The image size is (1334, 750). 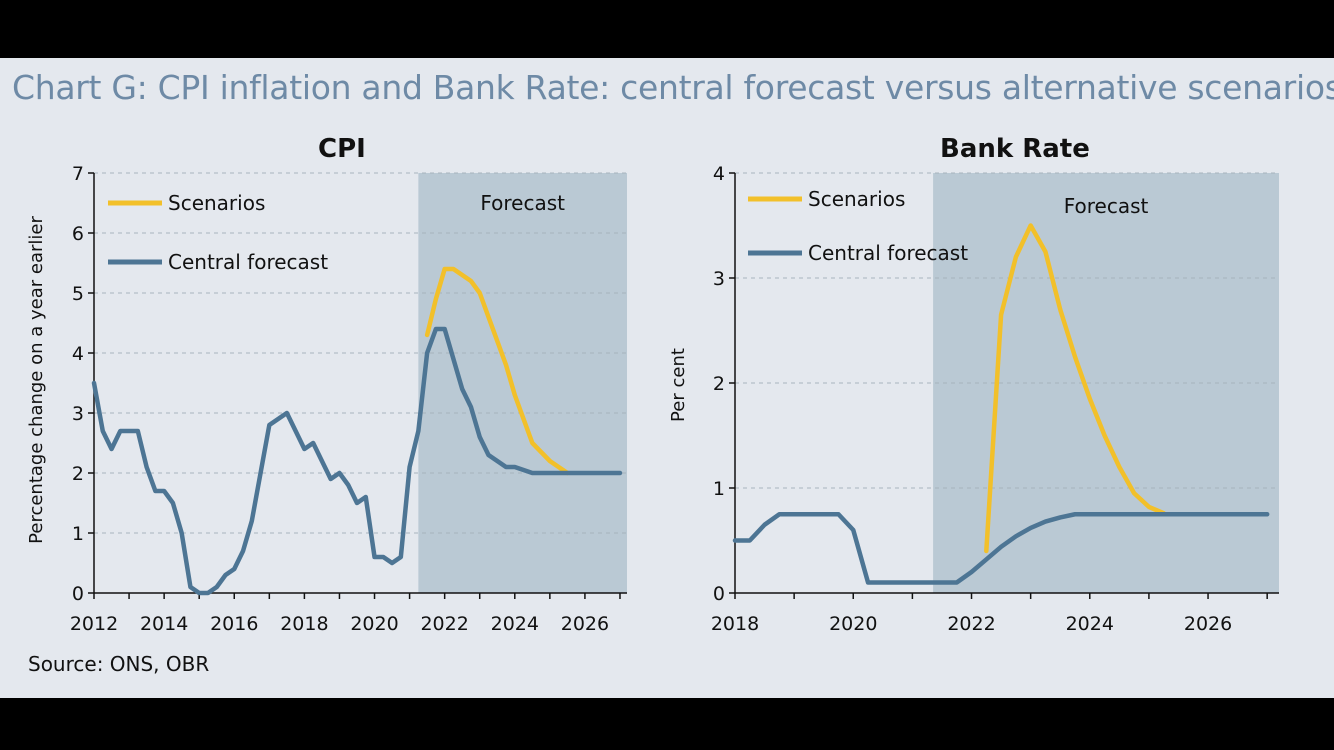 I want to click on cpi-y-tick-label: 6, so click(x=78, y=234).